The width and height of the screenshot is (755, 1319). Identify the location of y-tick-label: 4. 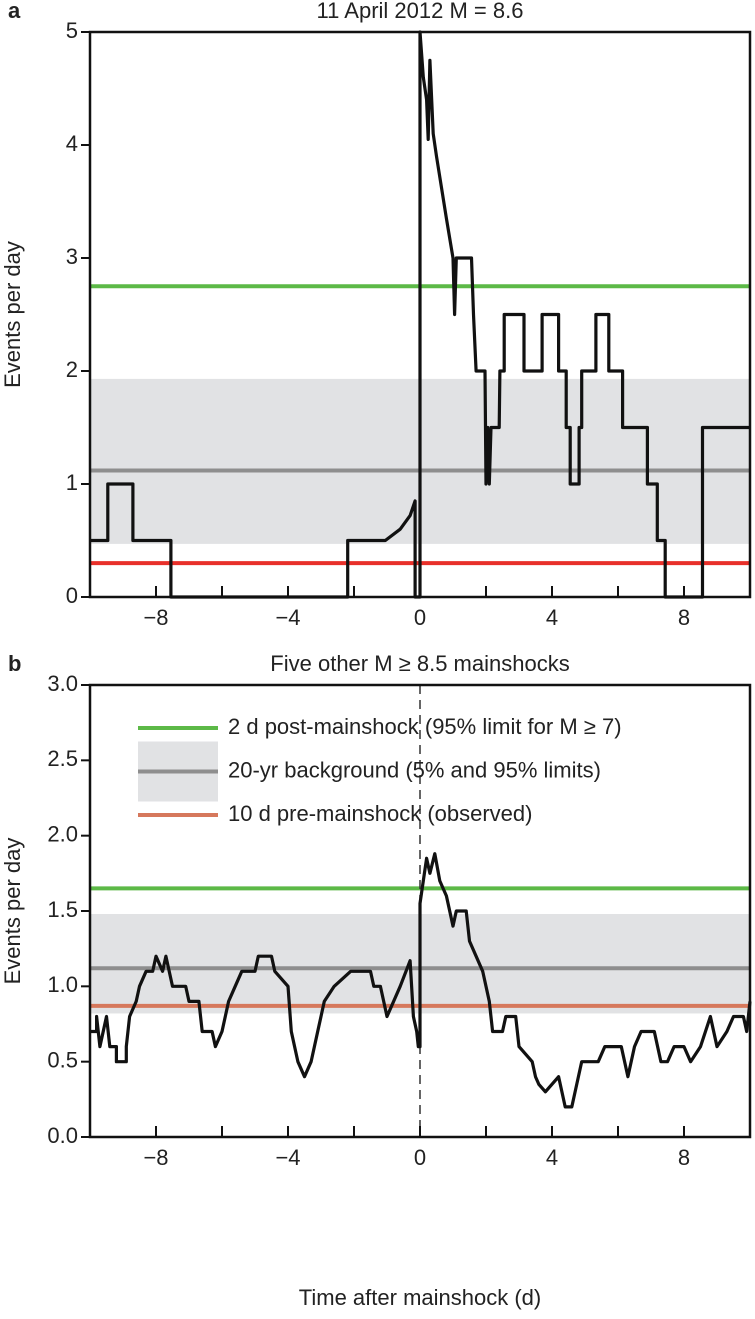
(72, 143).